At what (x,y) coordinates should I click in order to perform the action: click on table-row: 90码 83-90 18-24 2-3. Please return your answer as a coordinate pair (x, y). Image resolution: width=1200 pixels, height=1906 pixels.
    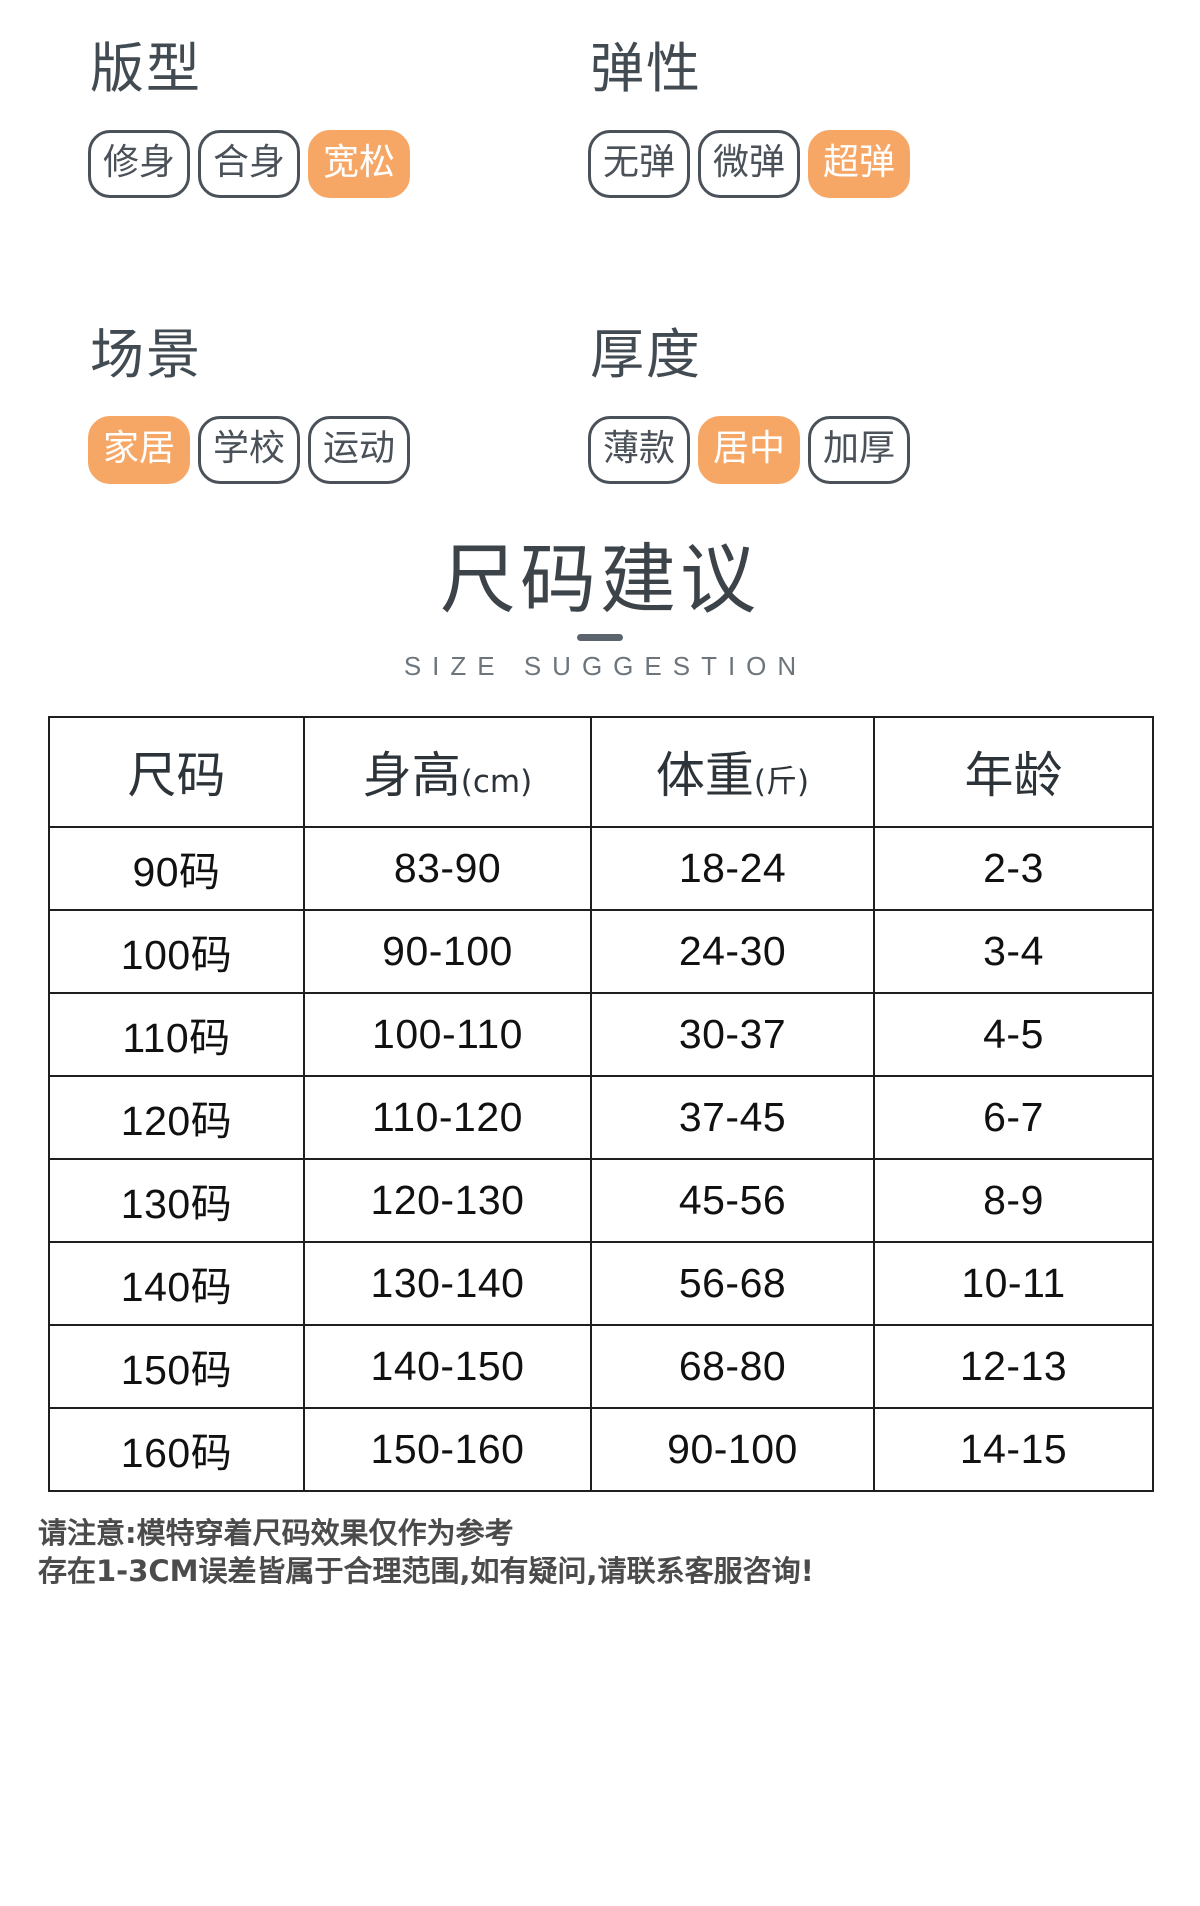
    Looking at the image, I should click on (601, 868).